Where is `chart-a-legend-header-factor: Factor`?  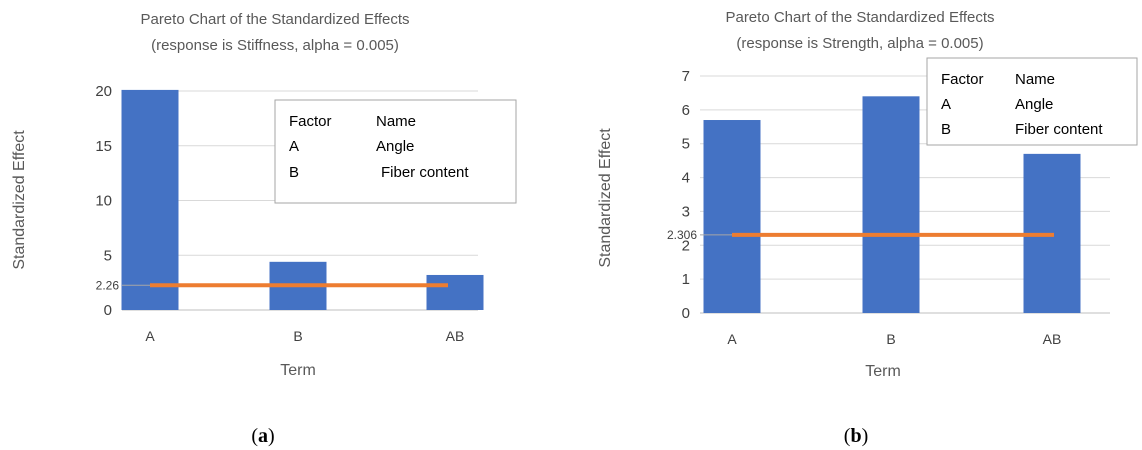 chart-a-legend-header-factor: Factor is located at coordinates (310, 121).